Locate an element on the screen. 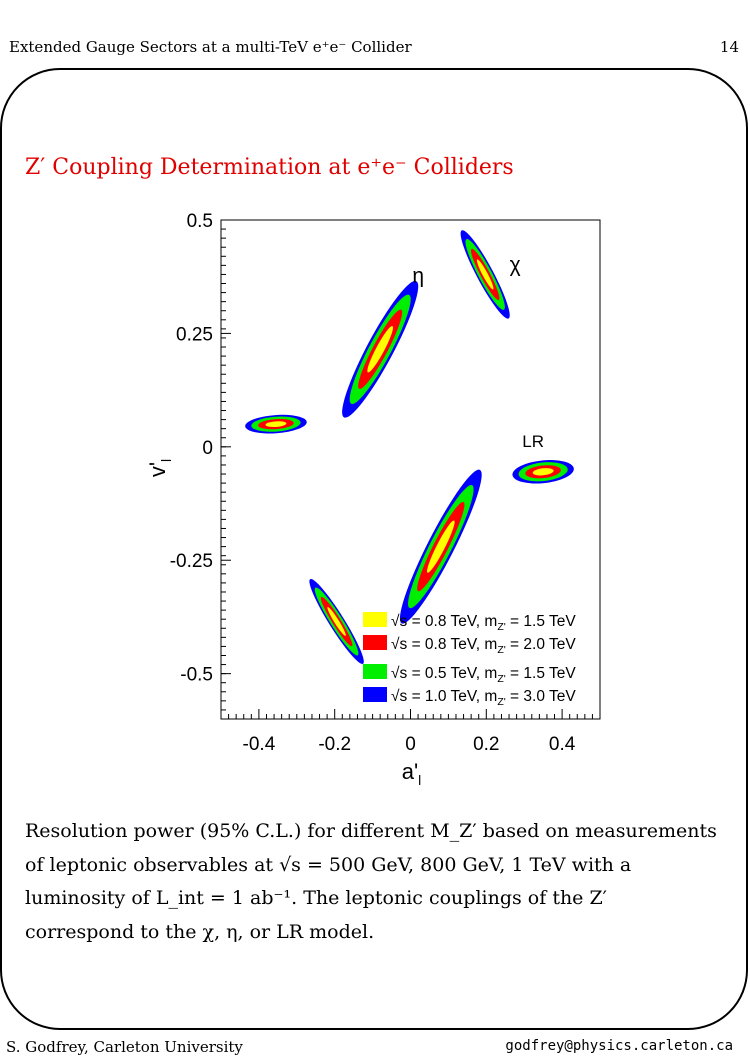 Image resolution: width=750 pixels, height=1056 pixels. x-tick-label: 0.2 is located at coordinates (486, 744).